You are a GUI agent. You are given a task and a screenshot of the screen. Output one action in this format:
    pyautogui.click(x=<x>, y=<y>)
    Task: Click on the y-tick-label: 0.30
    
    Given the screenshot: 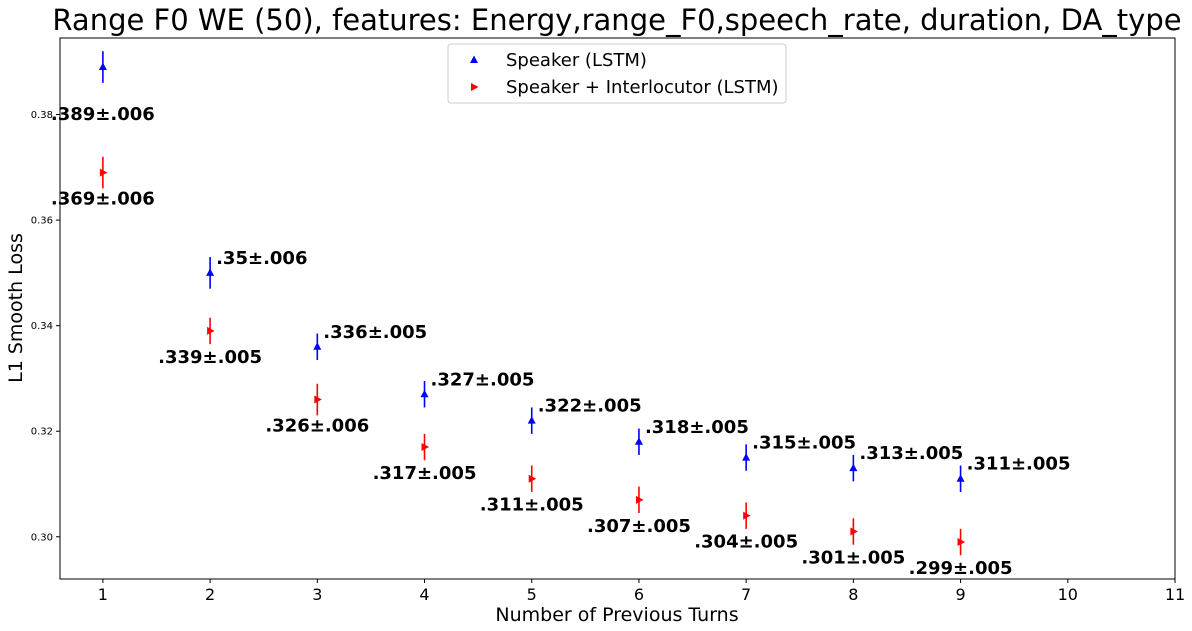 What is the action you would take?
    pyautogui.click(x=42, y=537)
    